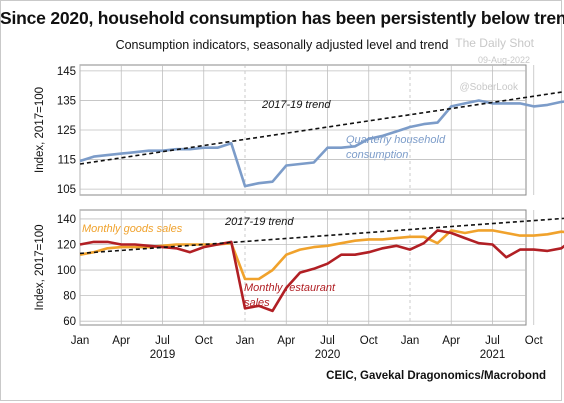  What do you see at coordinates (321, 236) in the screenshot?
I see `trend-line` at bounding box center [321, 236].